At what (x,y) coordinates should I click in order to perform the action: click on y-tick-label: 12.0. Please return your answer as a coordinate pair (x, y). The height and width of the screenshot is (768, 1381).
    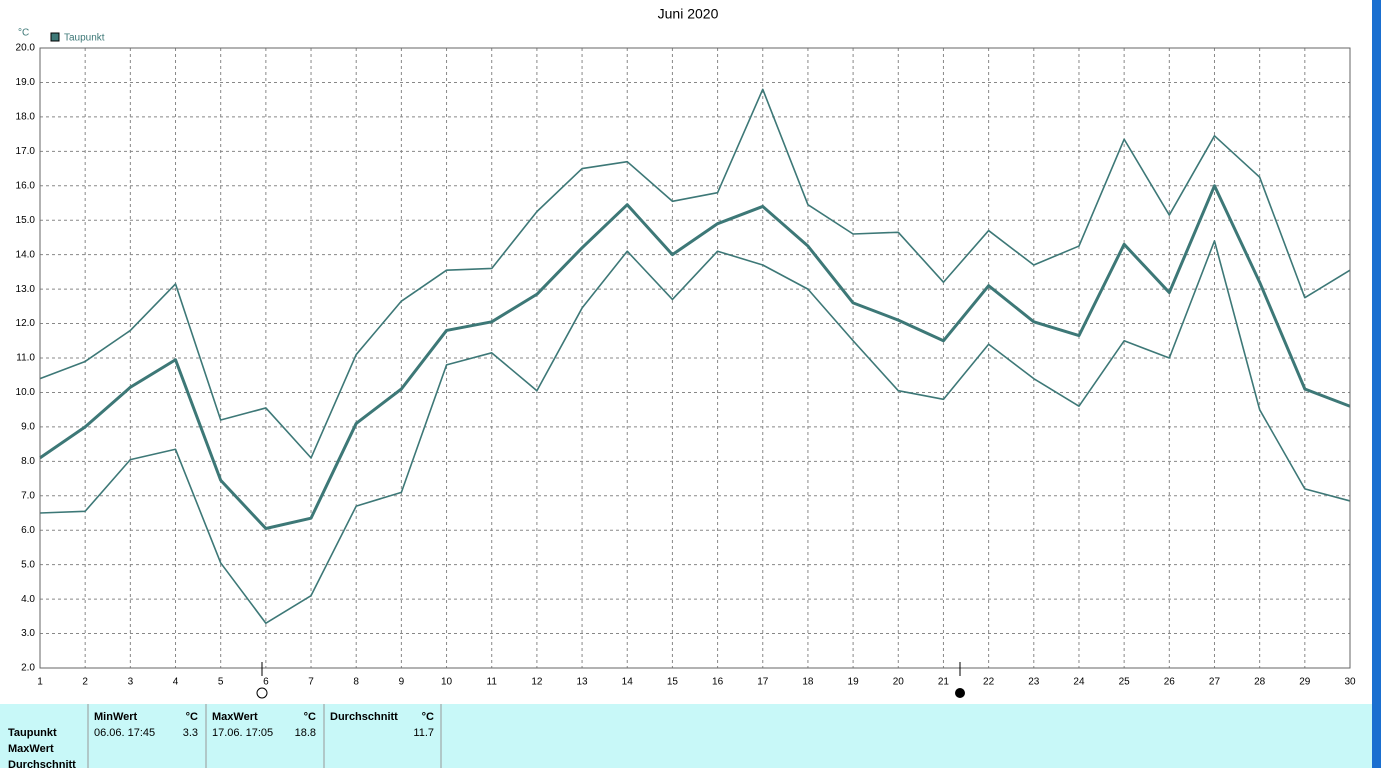
    Looking at the image, I should click on (26, 323).